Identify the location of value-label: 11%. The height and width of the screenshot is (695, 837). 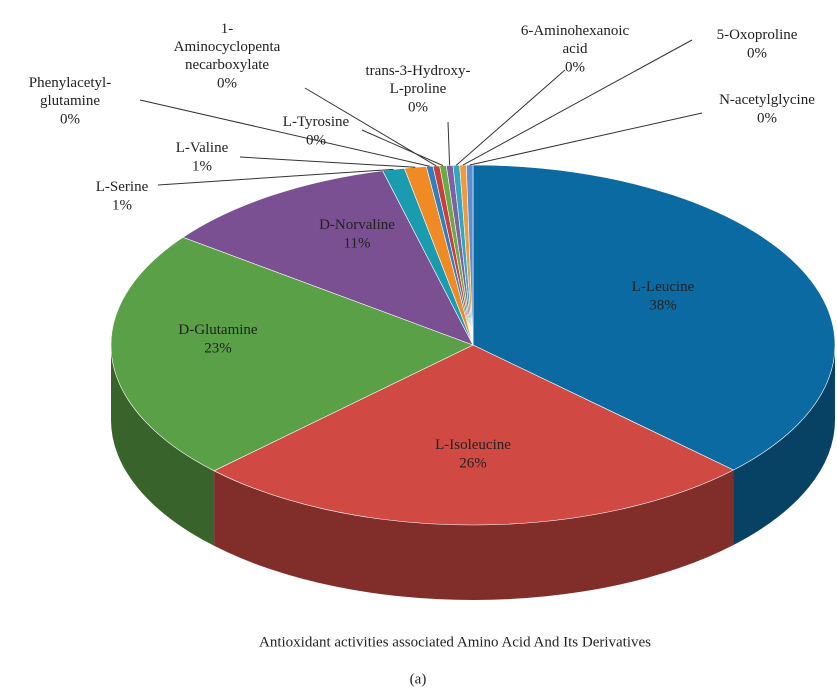
(357, 243).